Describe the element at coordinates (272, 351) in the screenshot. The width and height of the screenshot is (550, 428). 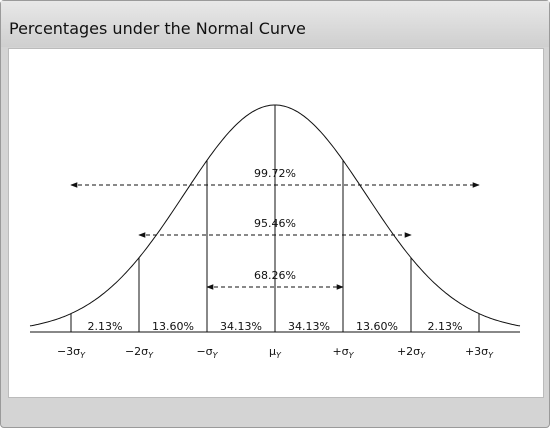
I see `axis-label-main: μ` at that location.